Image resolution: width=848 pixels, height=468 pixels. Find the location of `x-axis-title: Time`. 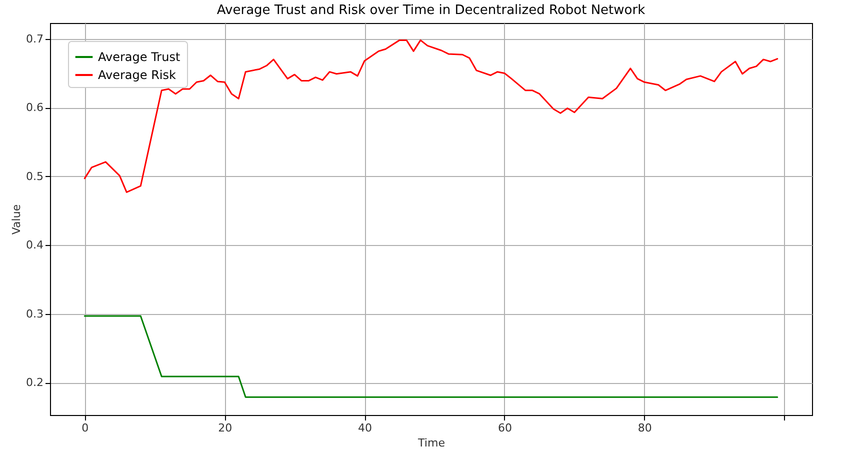

x-axis-title: Time is located at coordinates (431, 443).